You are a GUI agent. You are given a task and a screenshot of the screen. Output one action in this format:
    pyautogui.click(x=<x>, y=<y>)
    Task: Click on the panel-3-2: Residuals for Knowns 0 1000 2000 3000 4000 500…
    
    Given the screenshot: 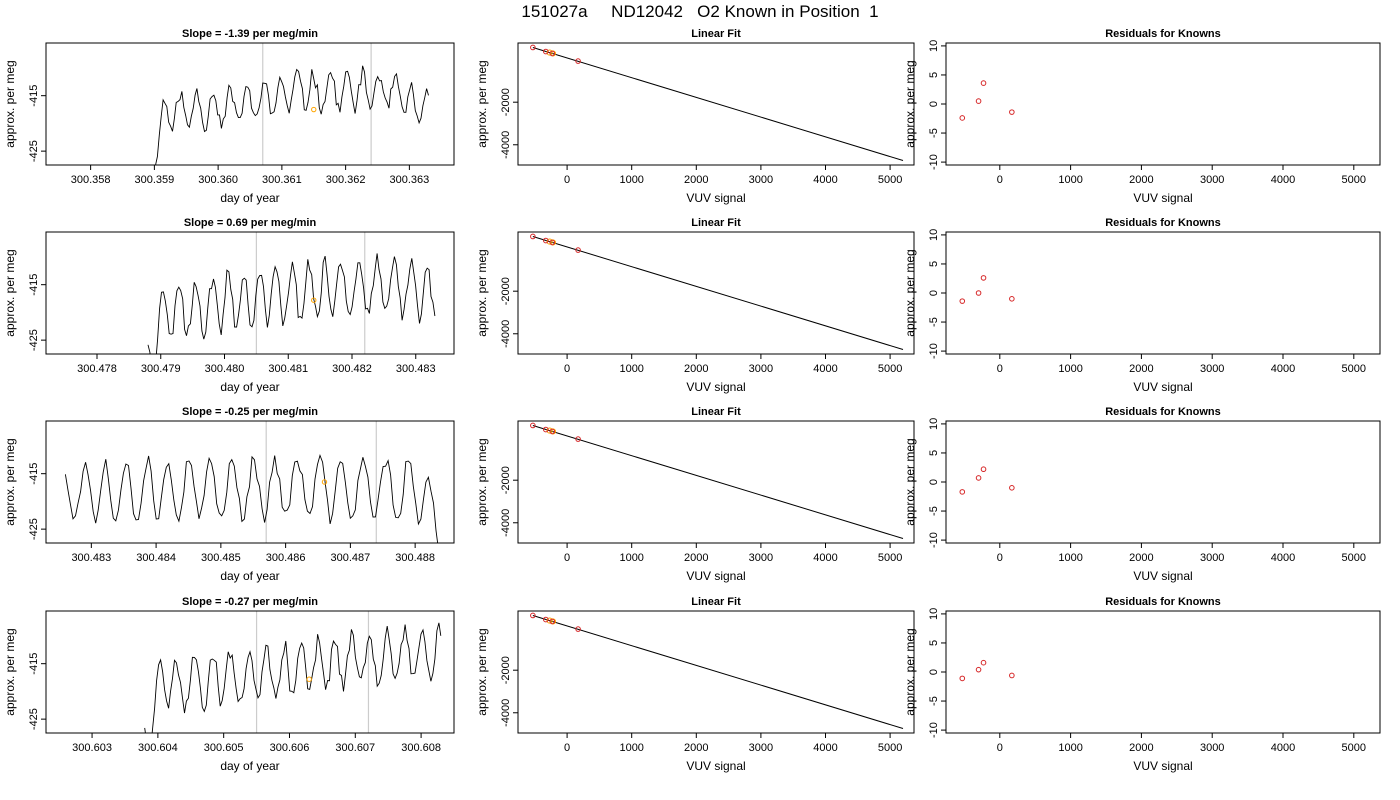 What is the action you would take?
    pyautogui.click(x=1142, y=684)
    